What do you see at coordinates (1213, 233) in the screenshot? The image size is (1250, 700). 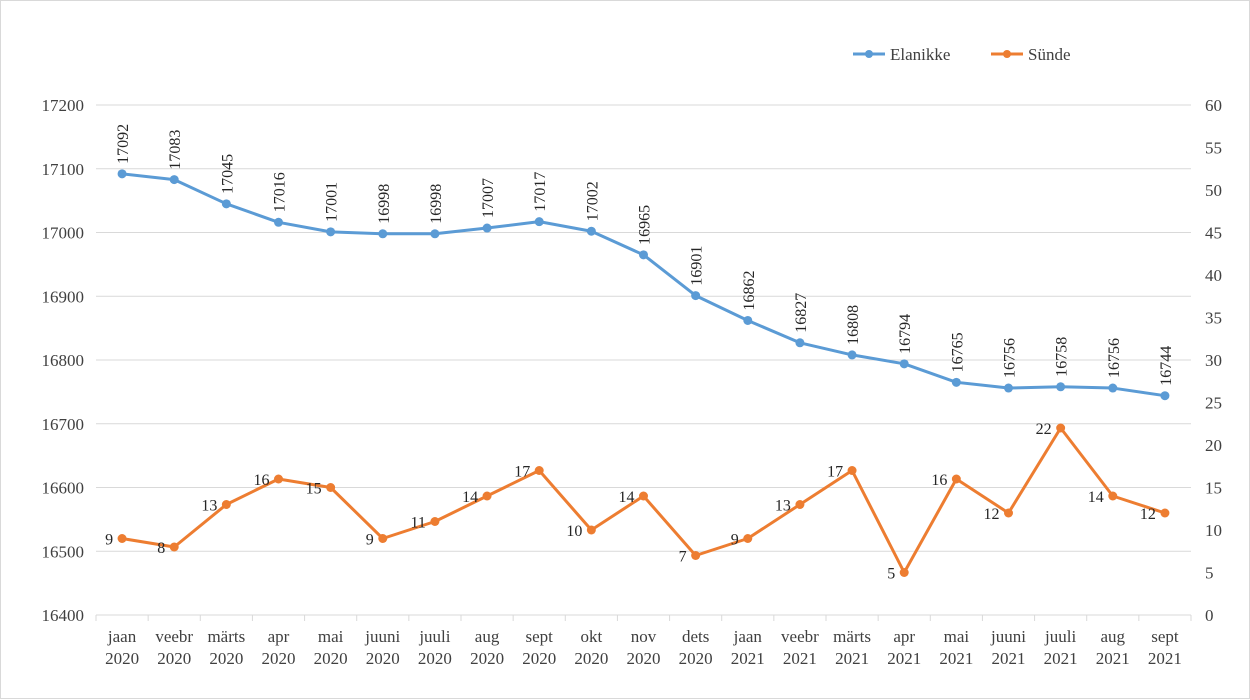 I see `right-axis-tick-label: 45` at bounding box center [1213, 233].